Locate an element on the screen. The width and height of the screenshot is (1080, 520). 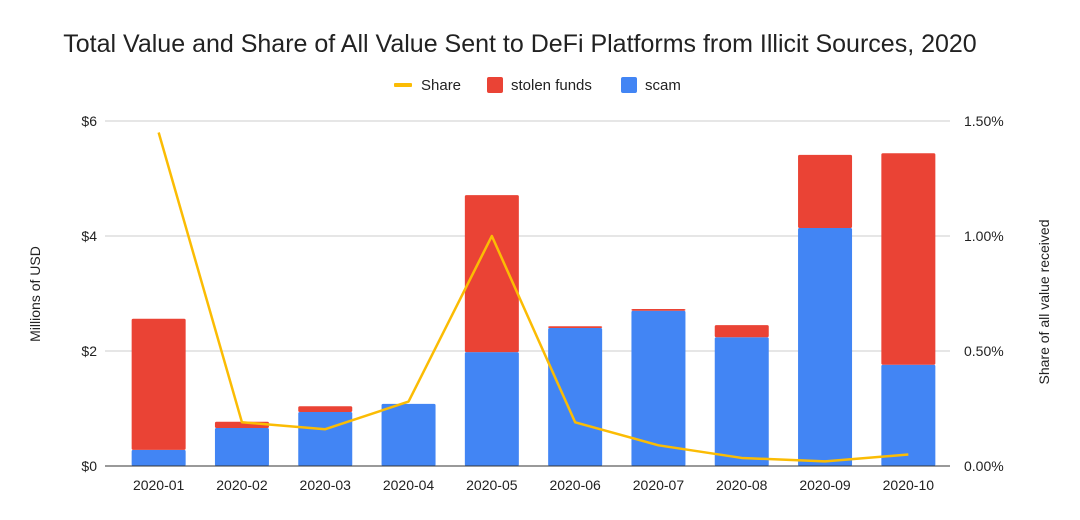
y-tick-label: $2 is located at coordinates (89, 351).